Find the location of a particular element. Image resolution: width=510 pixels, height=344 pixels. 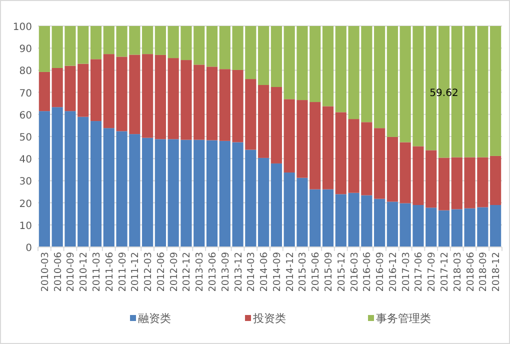

x-tick-label: 2012-03 is located at coordinates (148, 272).